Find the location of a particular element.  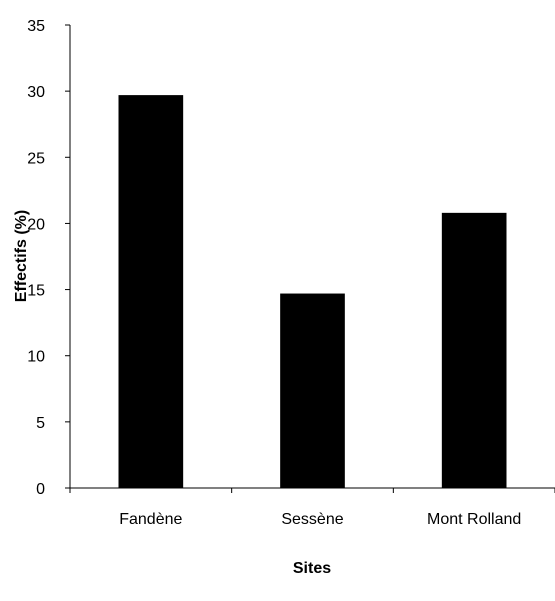

x-axis: Fandène Sessène Mont Rolland is located at coordinates (312, 507).